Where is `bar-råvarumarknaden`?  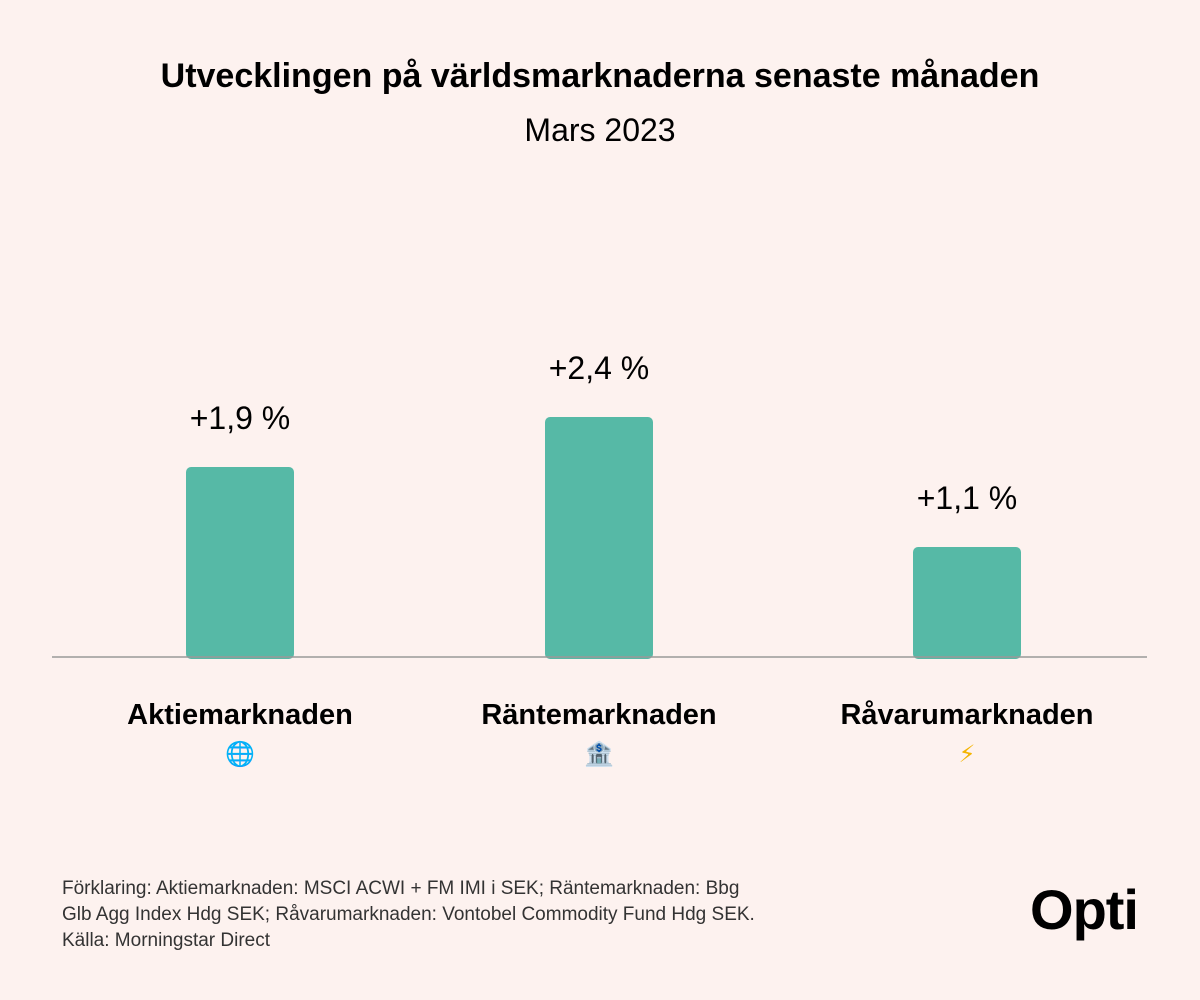 bar-råvarumarknaden is located at coordinates (967, 603).